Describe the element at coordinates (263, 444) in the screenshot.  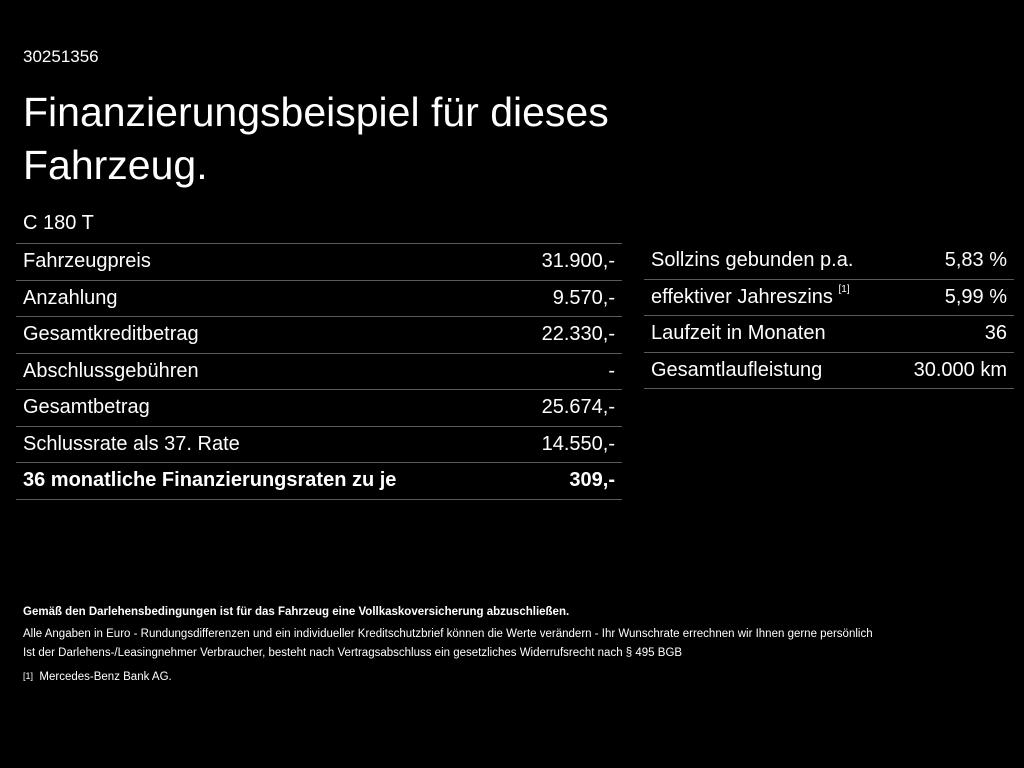
I see `row-label: Schlussrate als 37. Rate` at that location.